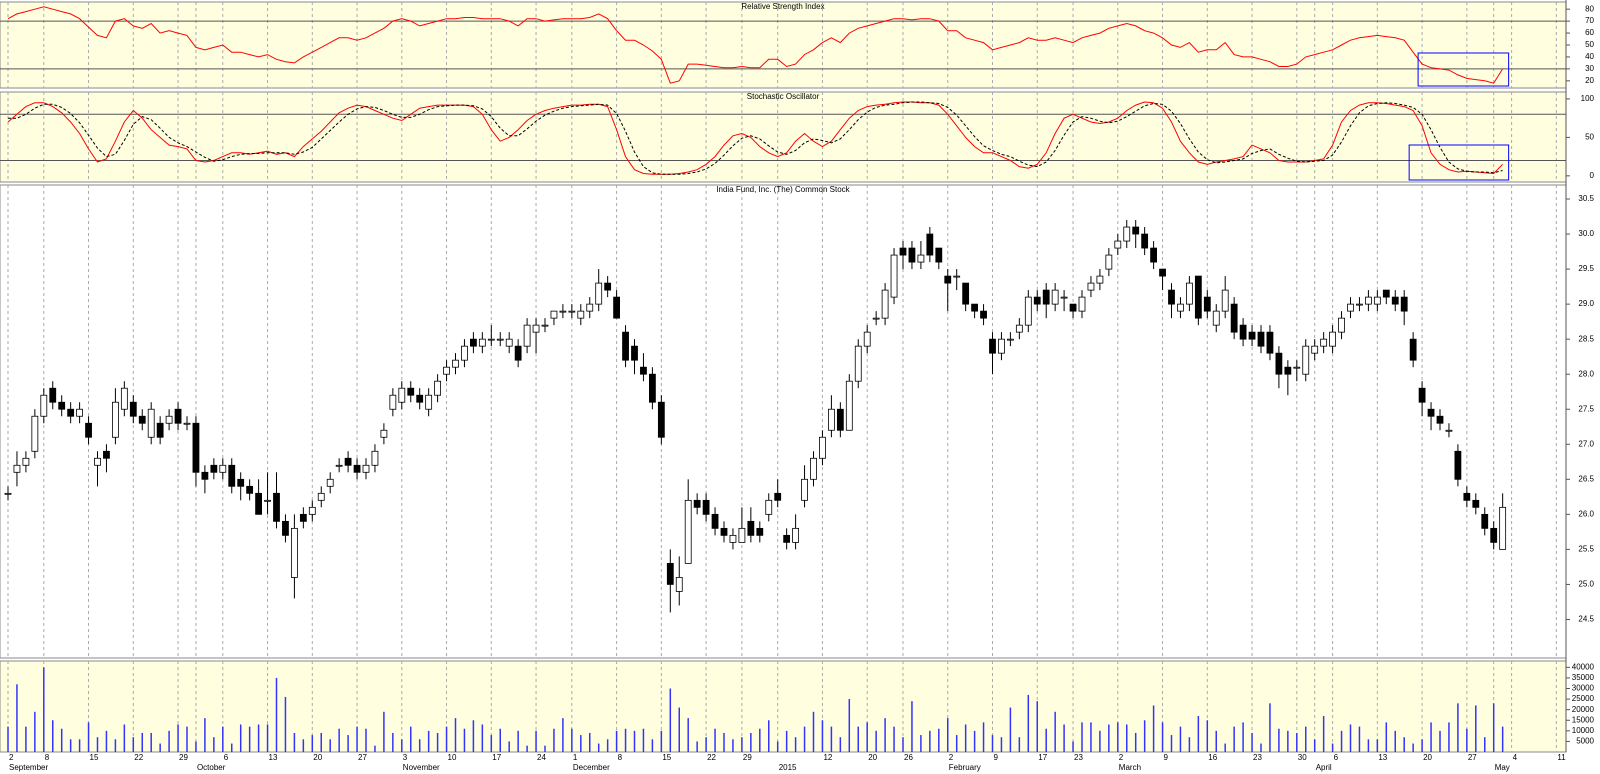 This screenshot has height=774, width=1600. I want to click on panel-title: India Fund, Inc. (The) Common Stock, so click(783, 189).